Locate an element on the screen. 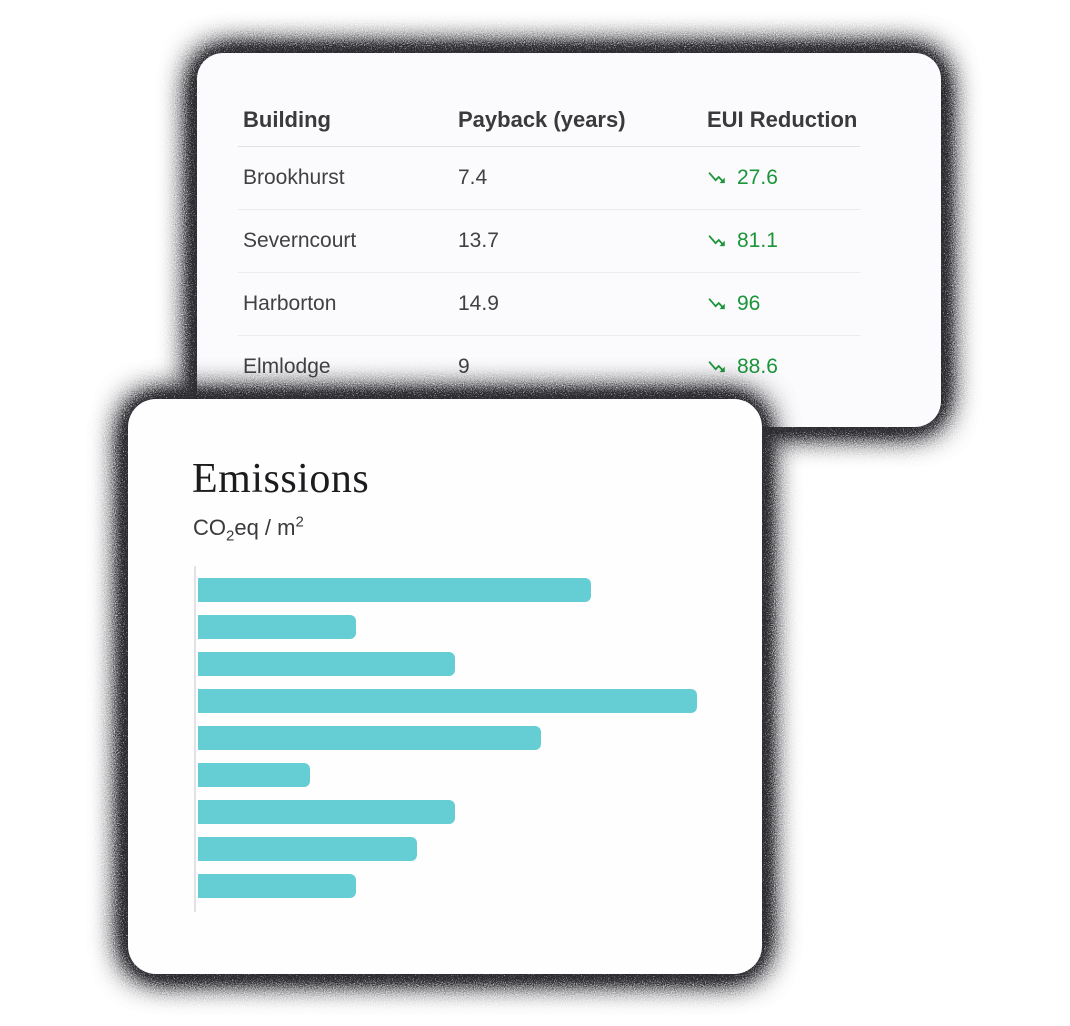 The image size is (1070, 1026). building-name: Severncourt is located at coordinates (300, 240).